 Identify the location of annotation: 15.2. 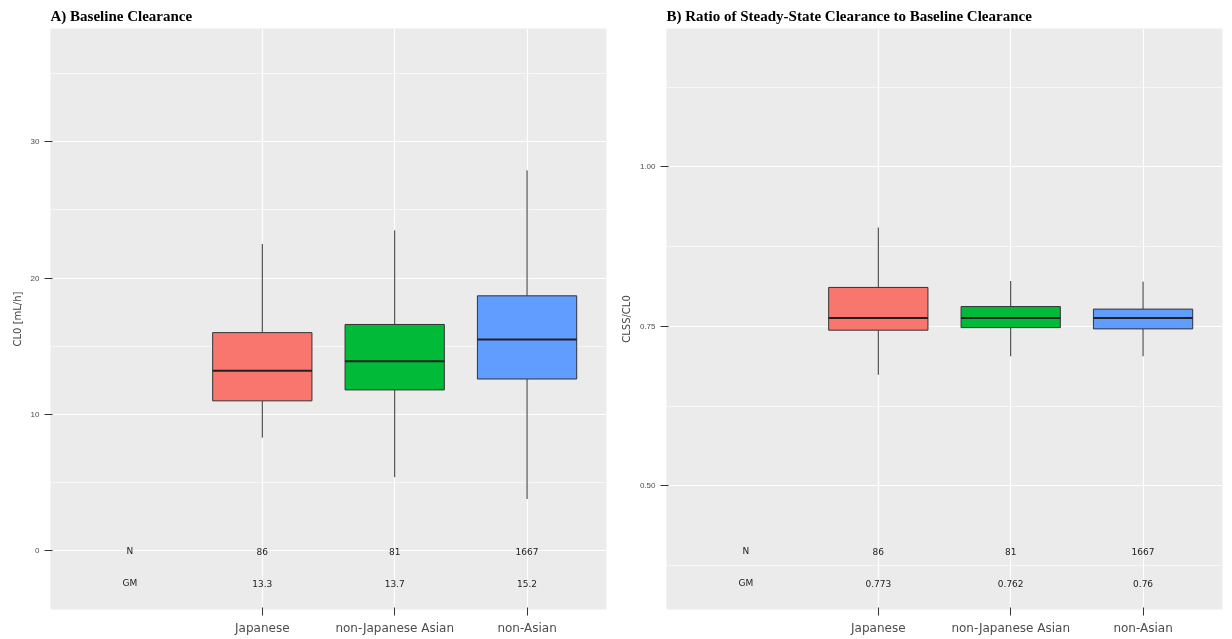
(527, 583).